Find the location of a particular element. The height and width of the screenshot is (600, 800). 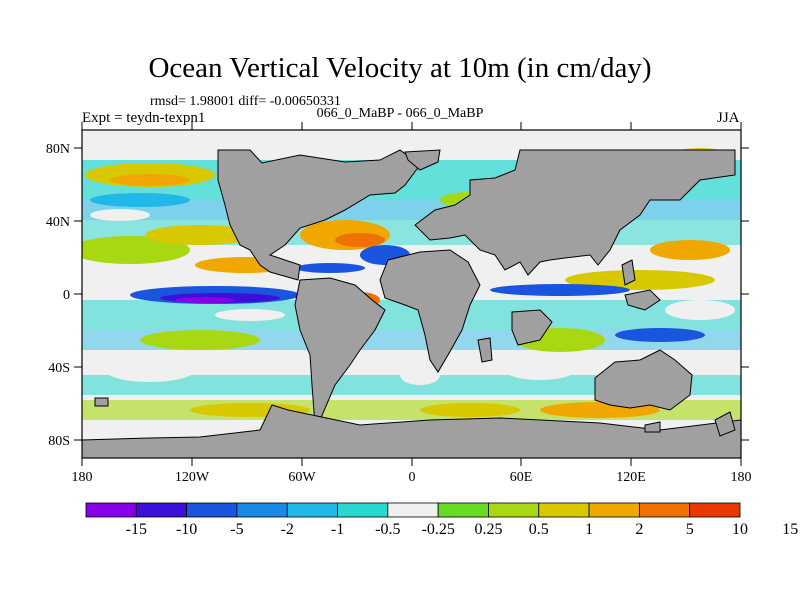

maritime-continent is located at coordinates (642, 300).